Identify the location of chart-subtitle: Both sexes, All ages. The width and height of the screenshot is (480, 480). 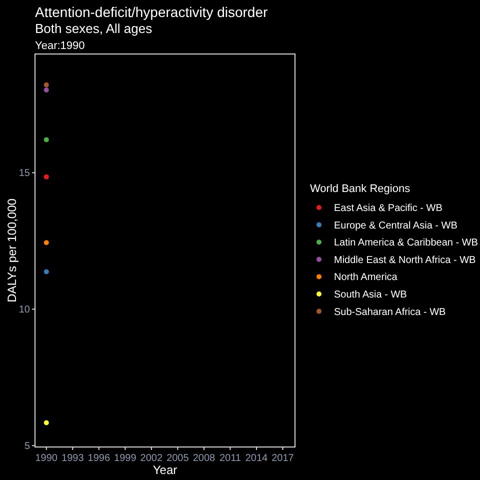
(94, 28).